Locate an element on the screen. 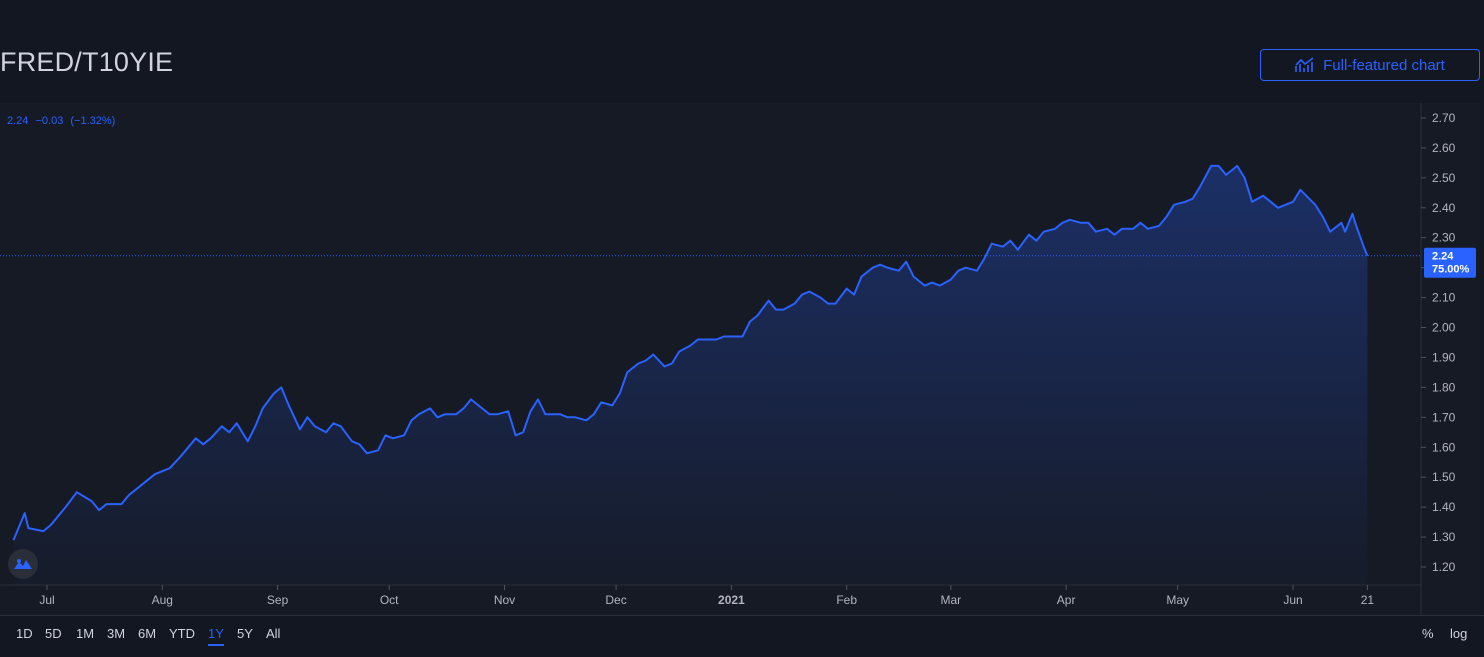 The height and width of the screenshot is (657, 1484). x-tick-label: Apr is located at coordinates (1066, 600).